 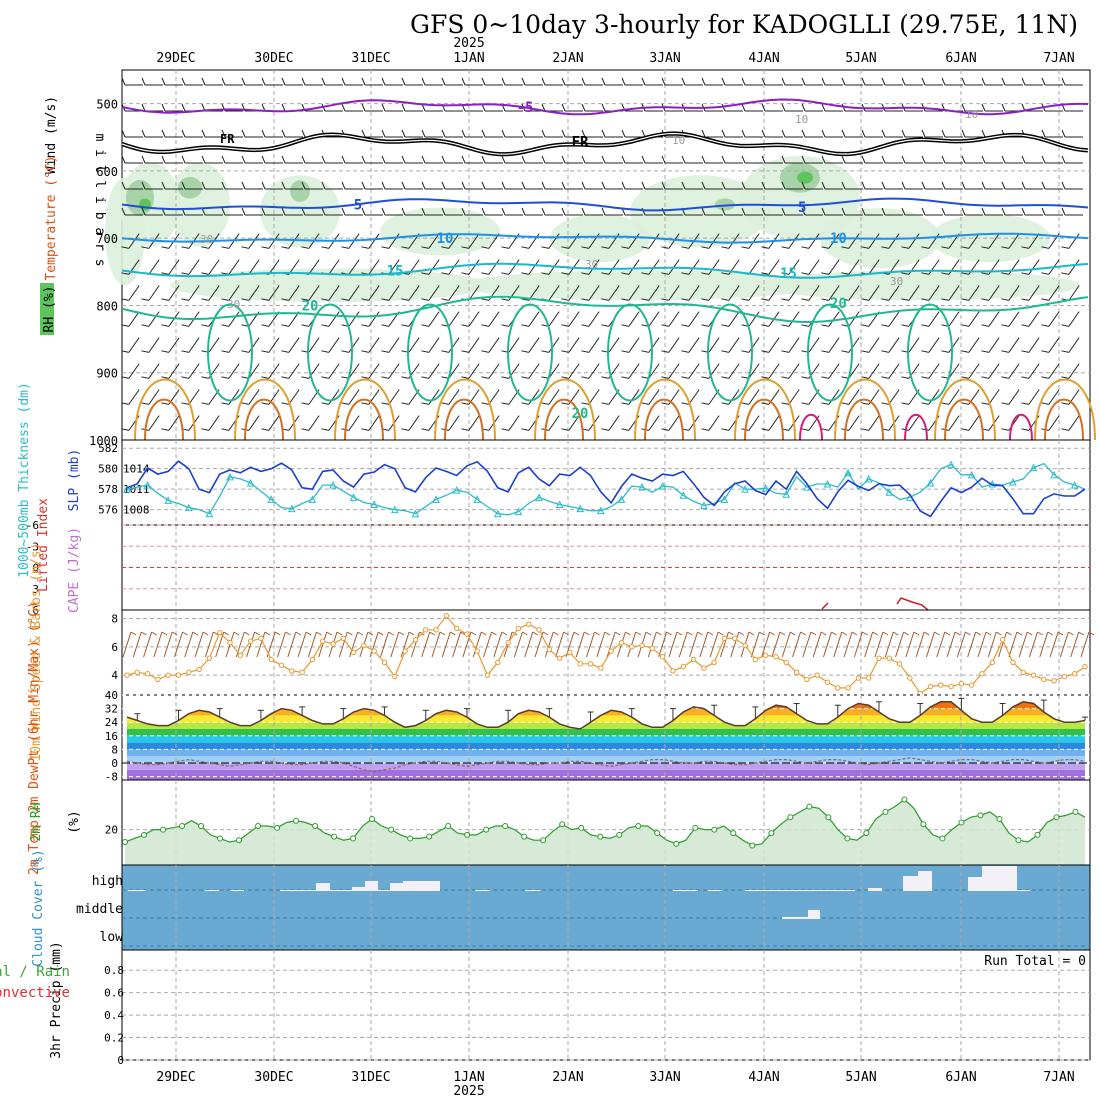 I want to click on thickness-line, so click(x=606, y=489).